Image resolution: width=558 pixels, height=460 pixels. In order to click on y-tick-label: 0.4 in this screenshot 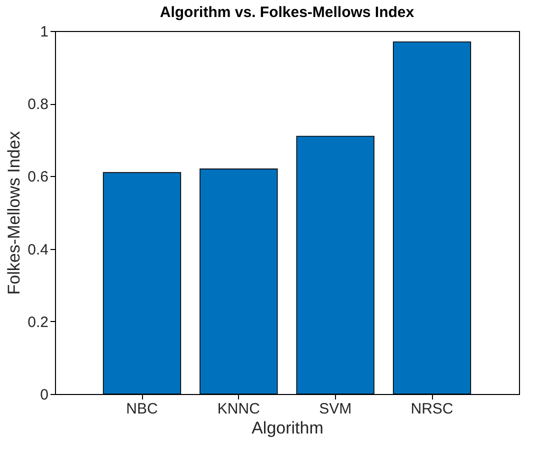, I will do `click(38, 249)`.